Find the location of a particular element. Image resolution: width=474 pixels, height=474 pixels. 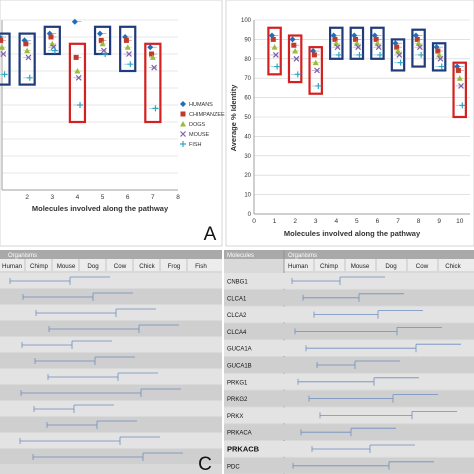

panel-c-header-bar is located at coordinates (111, 254).